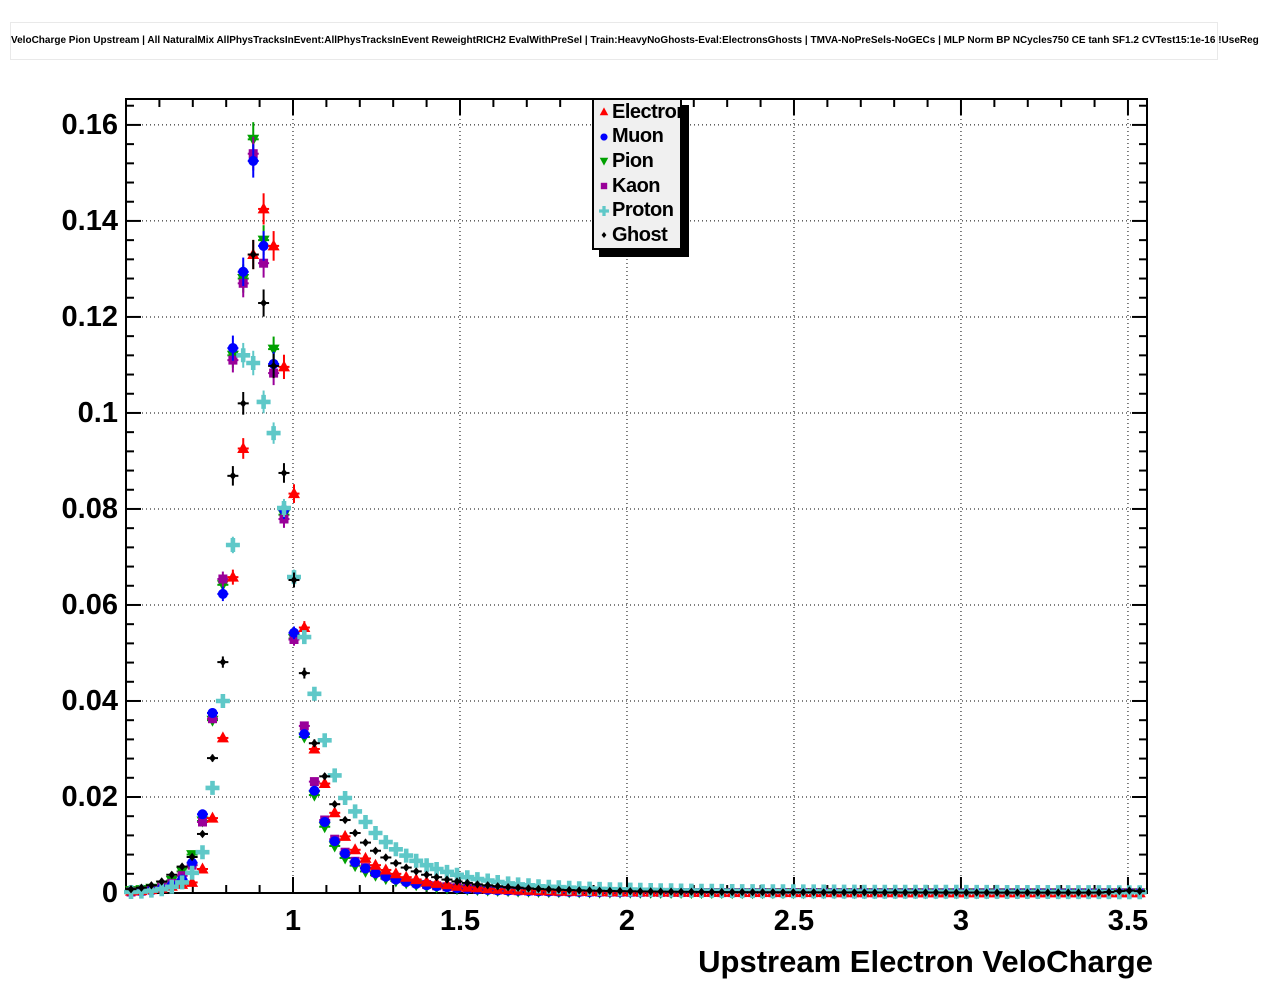 This screenshot has height=996, width=1276. I want to click on y-tick-label: 0.02, so click(89, 796).